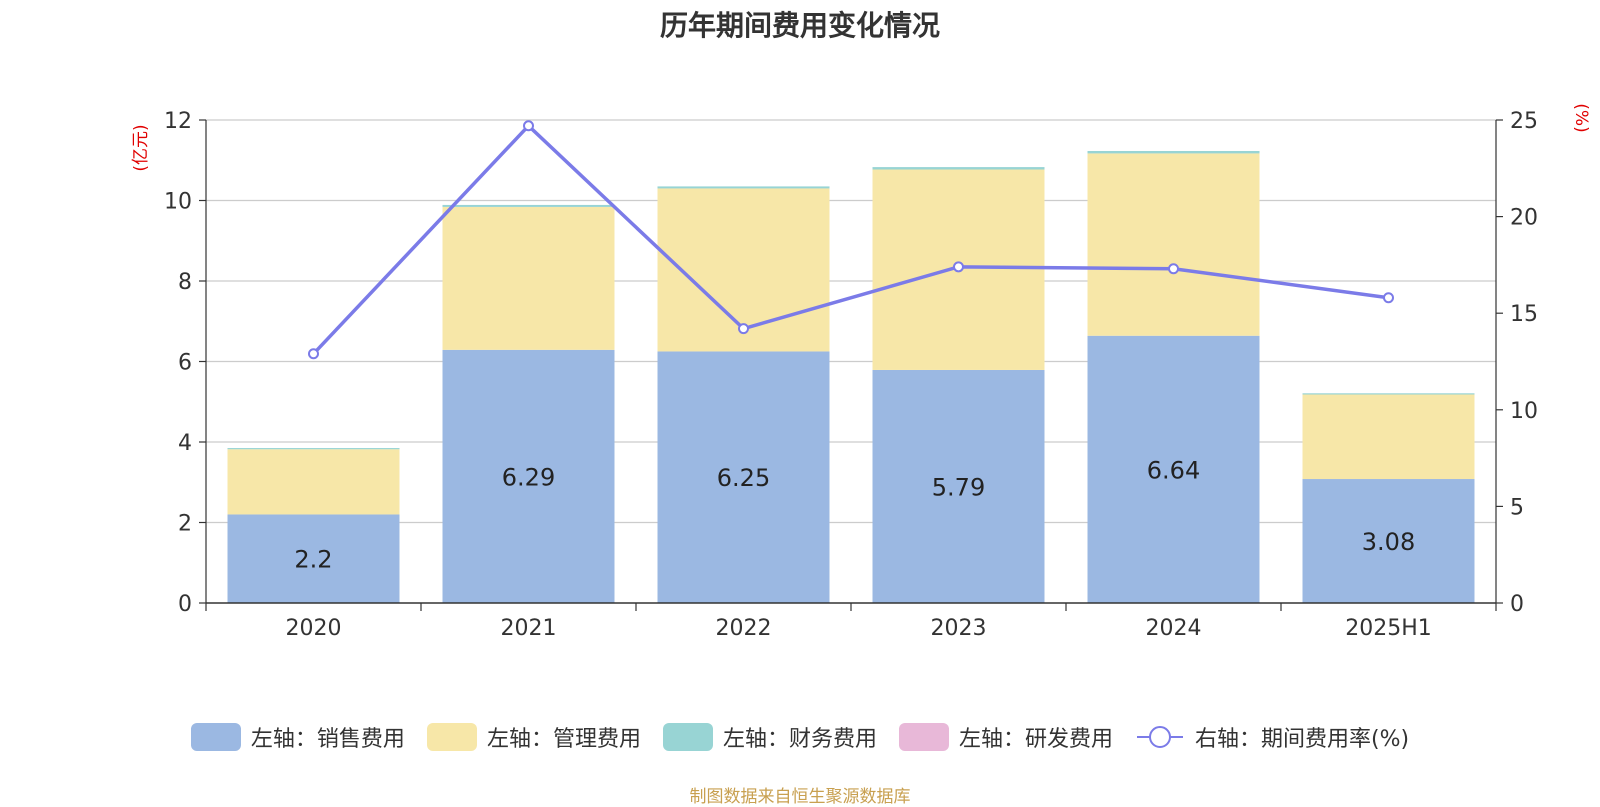  What do you see at coordinates (1035, 739) in the screenshot?
I see `legend-label: 左轴：研发费用` at bounding box center [1035, 739].